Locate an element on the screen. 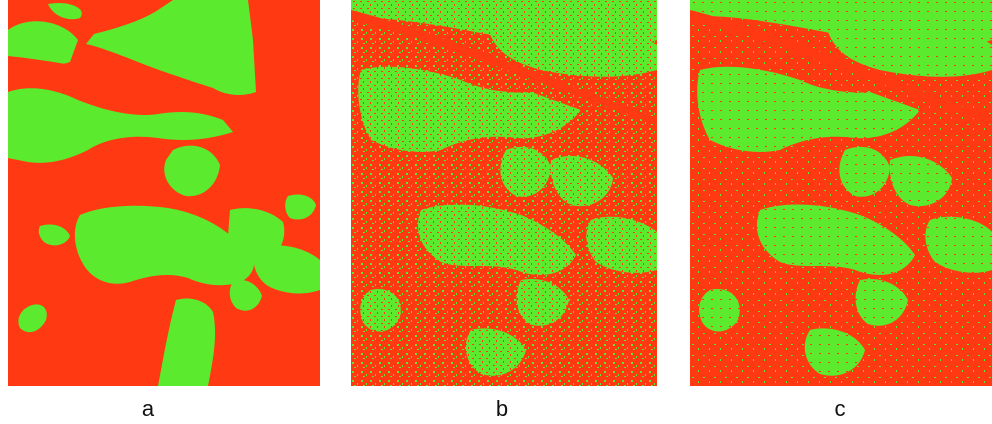 Image resolution: width=992 pixels, height=424 pixels. panel-label-b: b is located at coordinates (502, 408).